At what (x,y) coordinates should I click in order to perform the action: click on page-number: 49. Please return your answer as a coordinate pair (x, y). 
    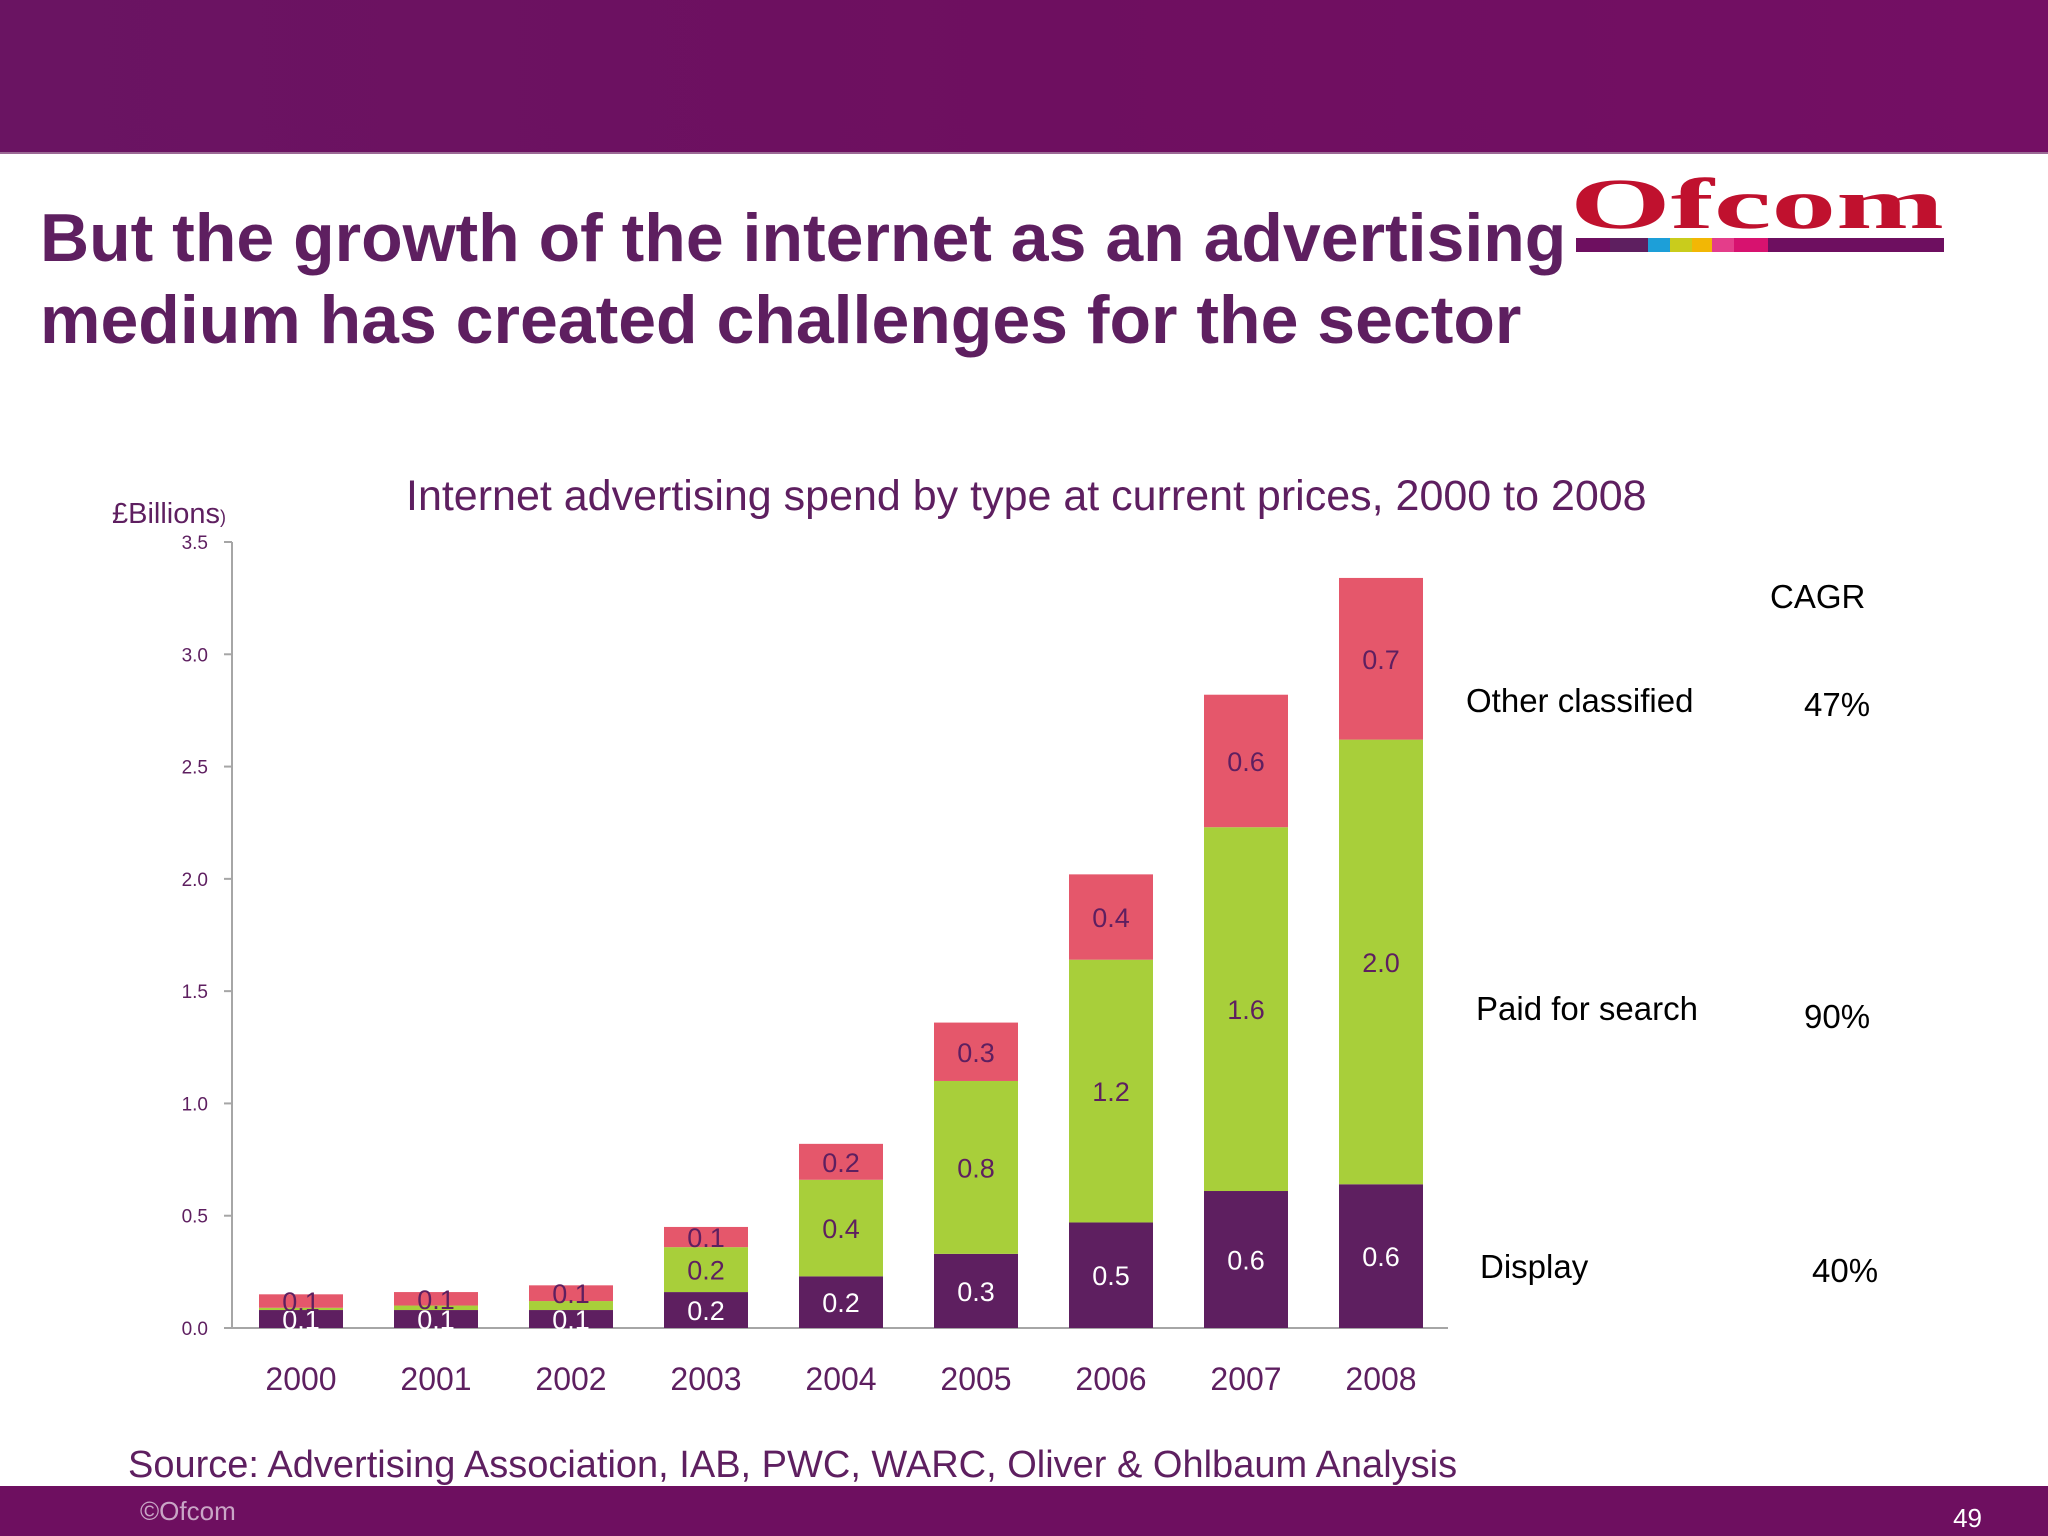
    Looking at the image, I should click on (1967, 1518).